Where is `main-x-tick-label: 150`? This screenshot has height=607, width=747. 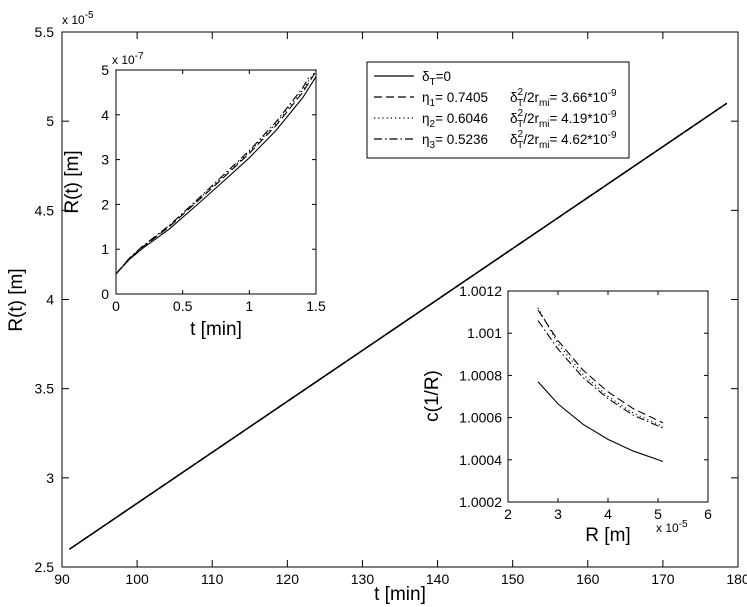
main-x-tick-label: 150 is located at coordinates (513, 579).